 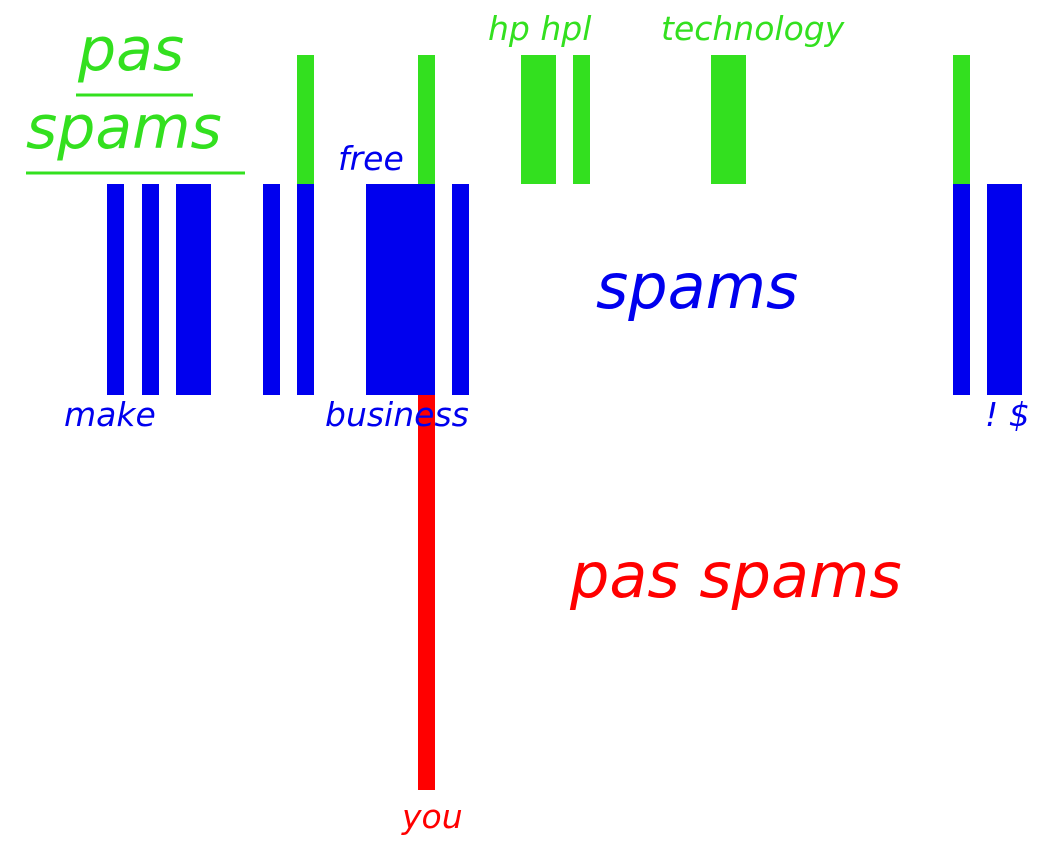 What do you see at coordinates (633, 119) in the screenshot?
I see `pas-spams-bars` at bounding box center [633, 119].